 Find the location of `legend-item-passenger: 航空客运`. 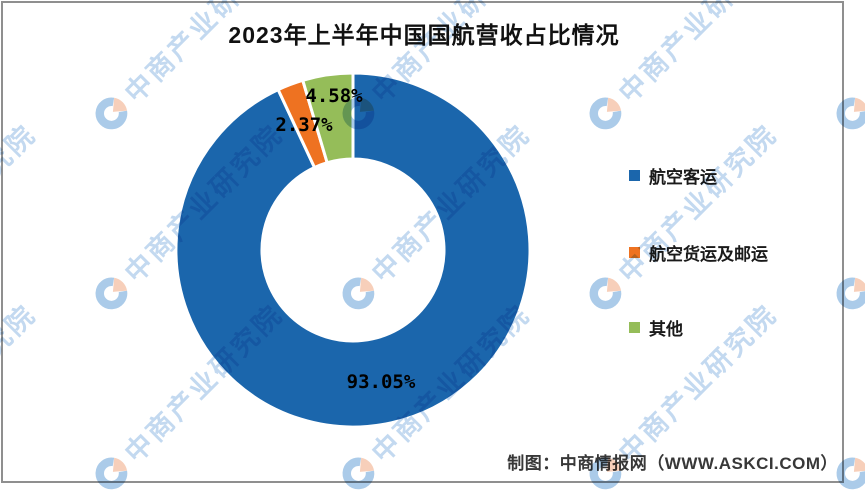

legend-item-passenger: 航空客运 is located at coordinates (673, 175).